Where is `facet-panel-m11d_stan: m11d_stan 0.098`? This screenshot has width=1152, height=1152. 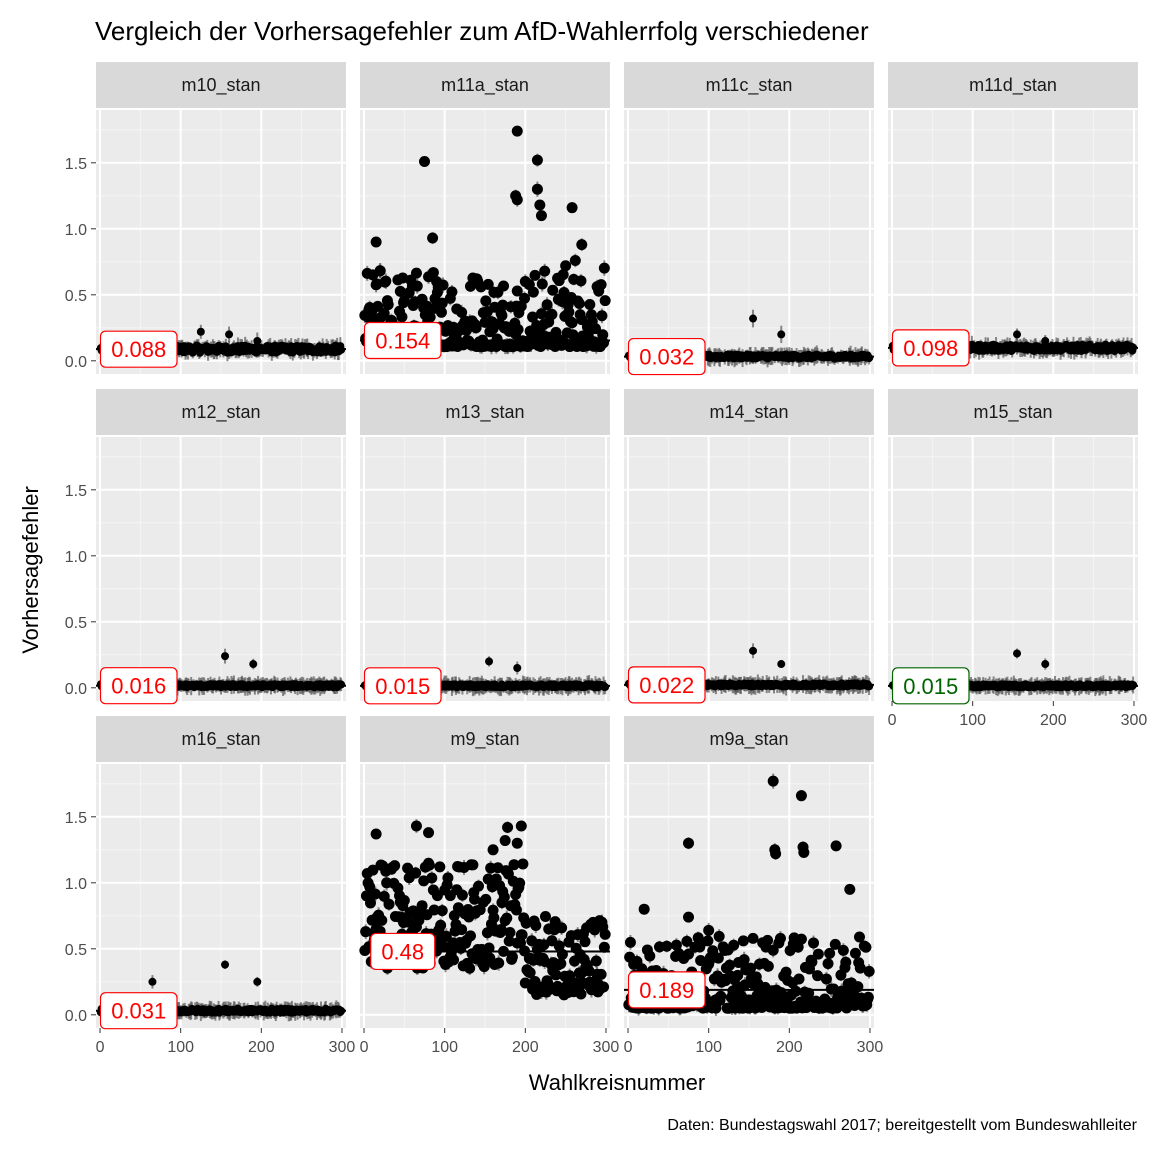 facet-panel-m11d_stan: m11d_stan 0.098 is located at coordinates (1013, 218).